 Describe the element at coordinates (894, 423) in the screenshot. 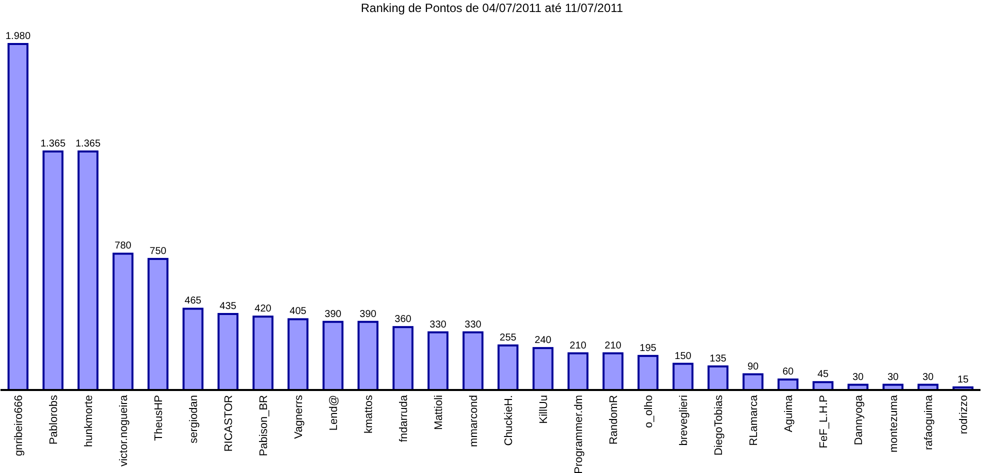

I see `x-tick-label: montezuma` at that location.